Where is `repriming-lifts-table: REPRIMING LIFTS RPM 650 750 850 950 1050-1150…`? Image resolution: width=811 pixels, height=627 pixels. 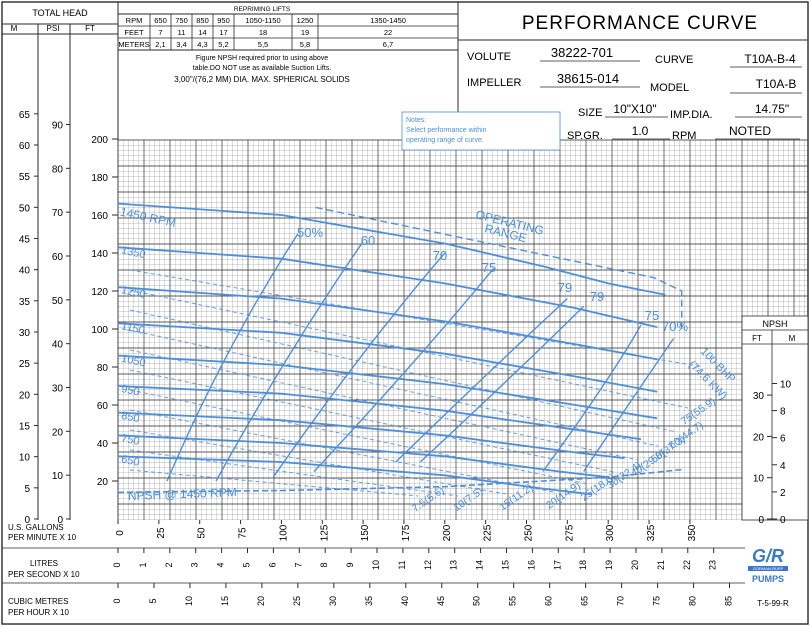
repriming-lifts-table: REPRIMING LIFTS RPM 650 750 850 950 1050-1150… is located at coordinates (288, 45).